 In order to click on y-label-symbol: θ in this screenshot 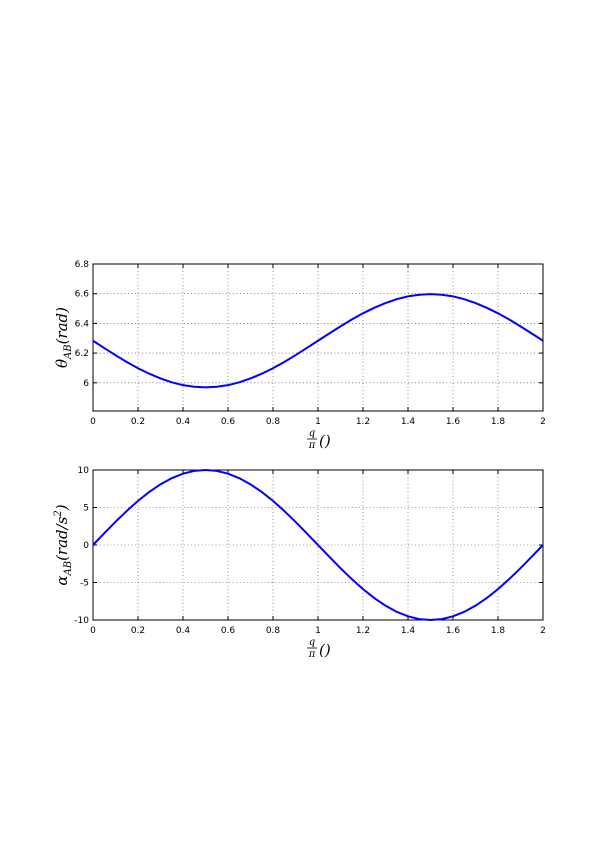, I will do `click(62, 363)`.